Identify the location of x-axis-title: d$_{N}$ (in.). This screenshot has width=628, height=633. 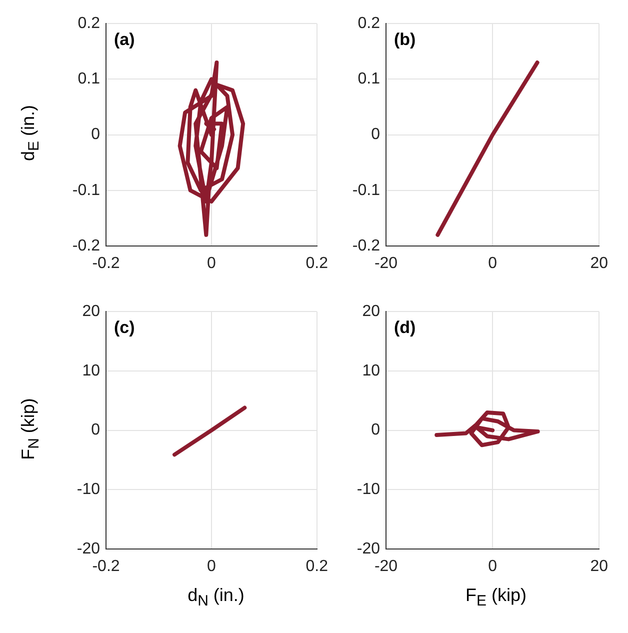
(216, 597).